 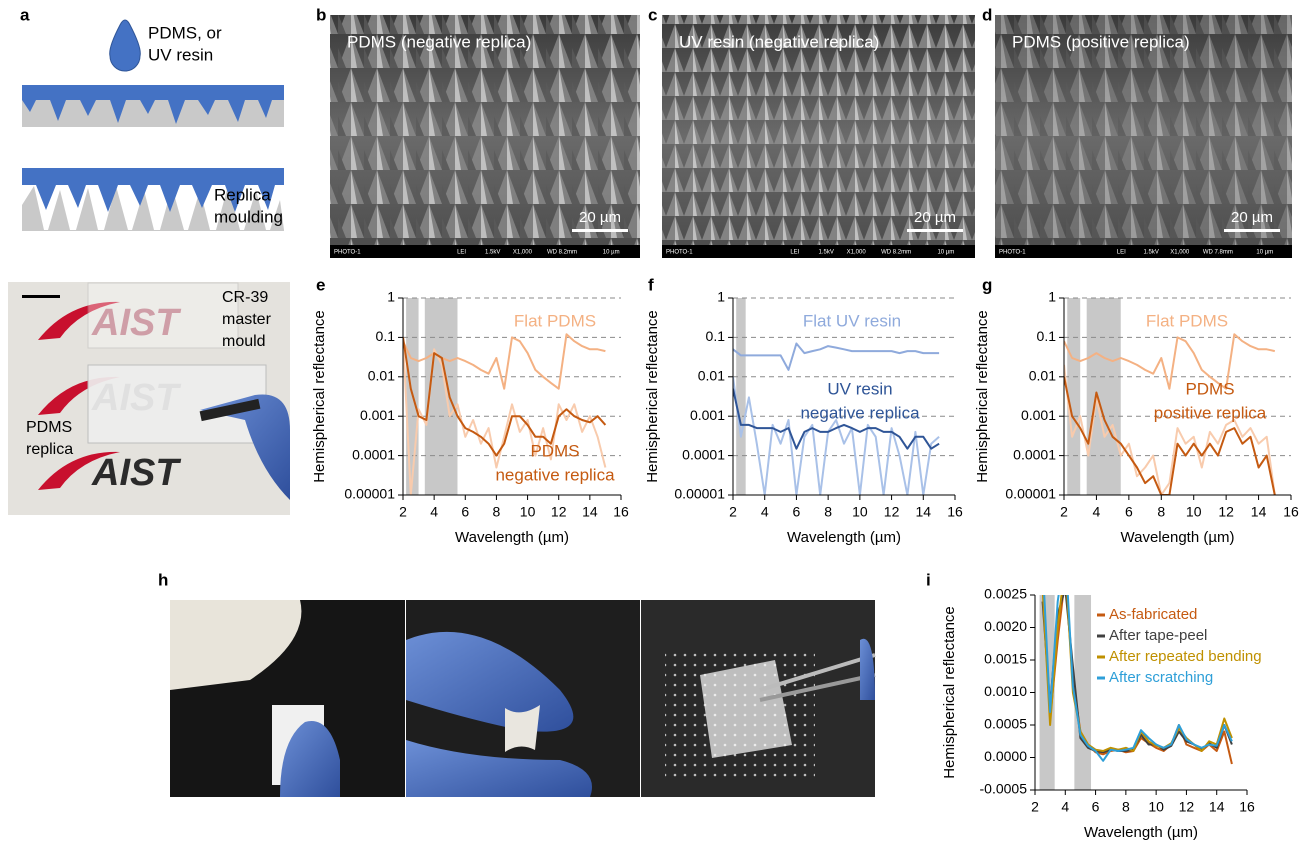 I want to click on legend-label: After repeated bending, so click(x=1185, y=656).